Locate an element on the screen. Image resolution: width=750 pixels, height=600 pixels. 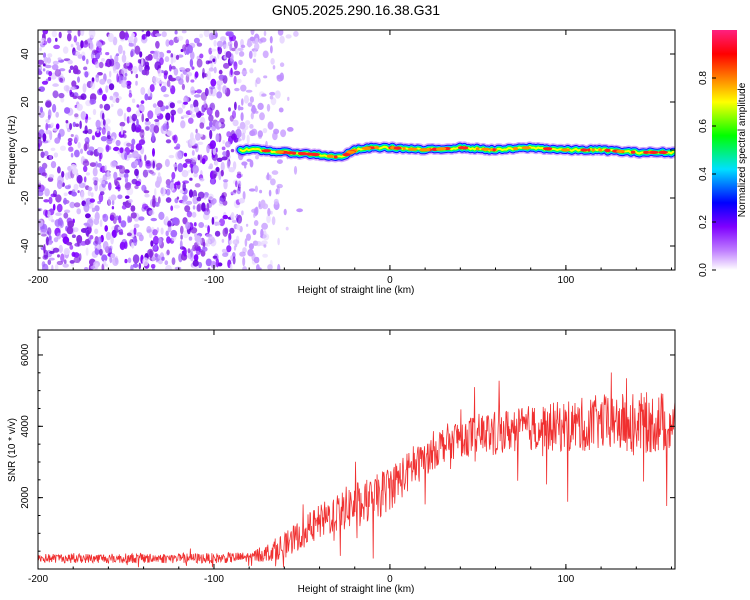
colorbar-tick-label: 0.0 is located at coordinates (703, 270).